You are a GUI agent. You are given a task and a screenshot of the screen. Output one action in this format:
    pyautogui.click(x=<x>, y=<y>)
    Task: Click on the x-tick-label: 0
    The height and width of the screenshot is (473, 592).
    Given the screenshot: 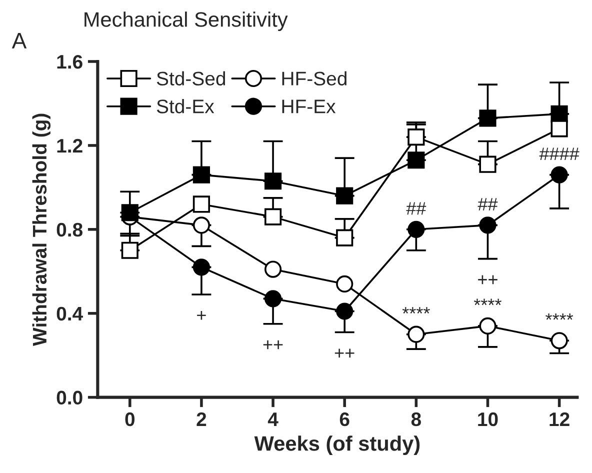 What is the action you would take?
    pyautogui.click(x=129, y=419)
    